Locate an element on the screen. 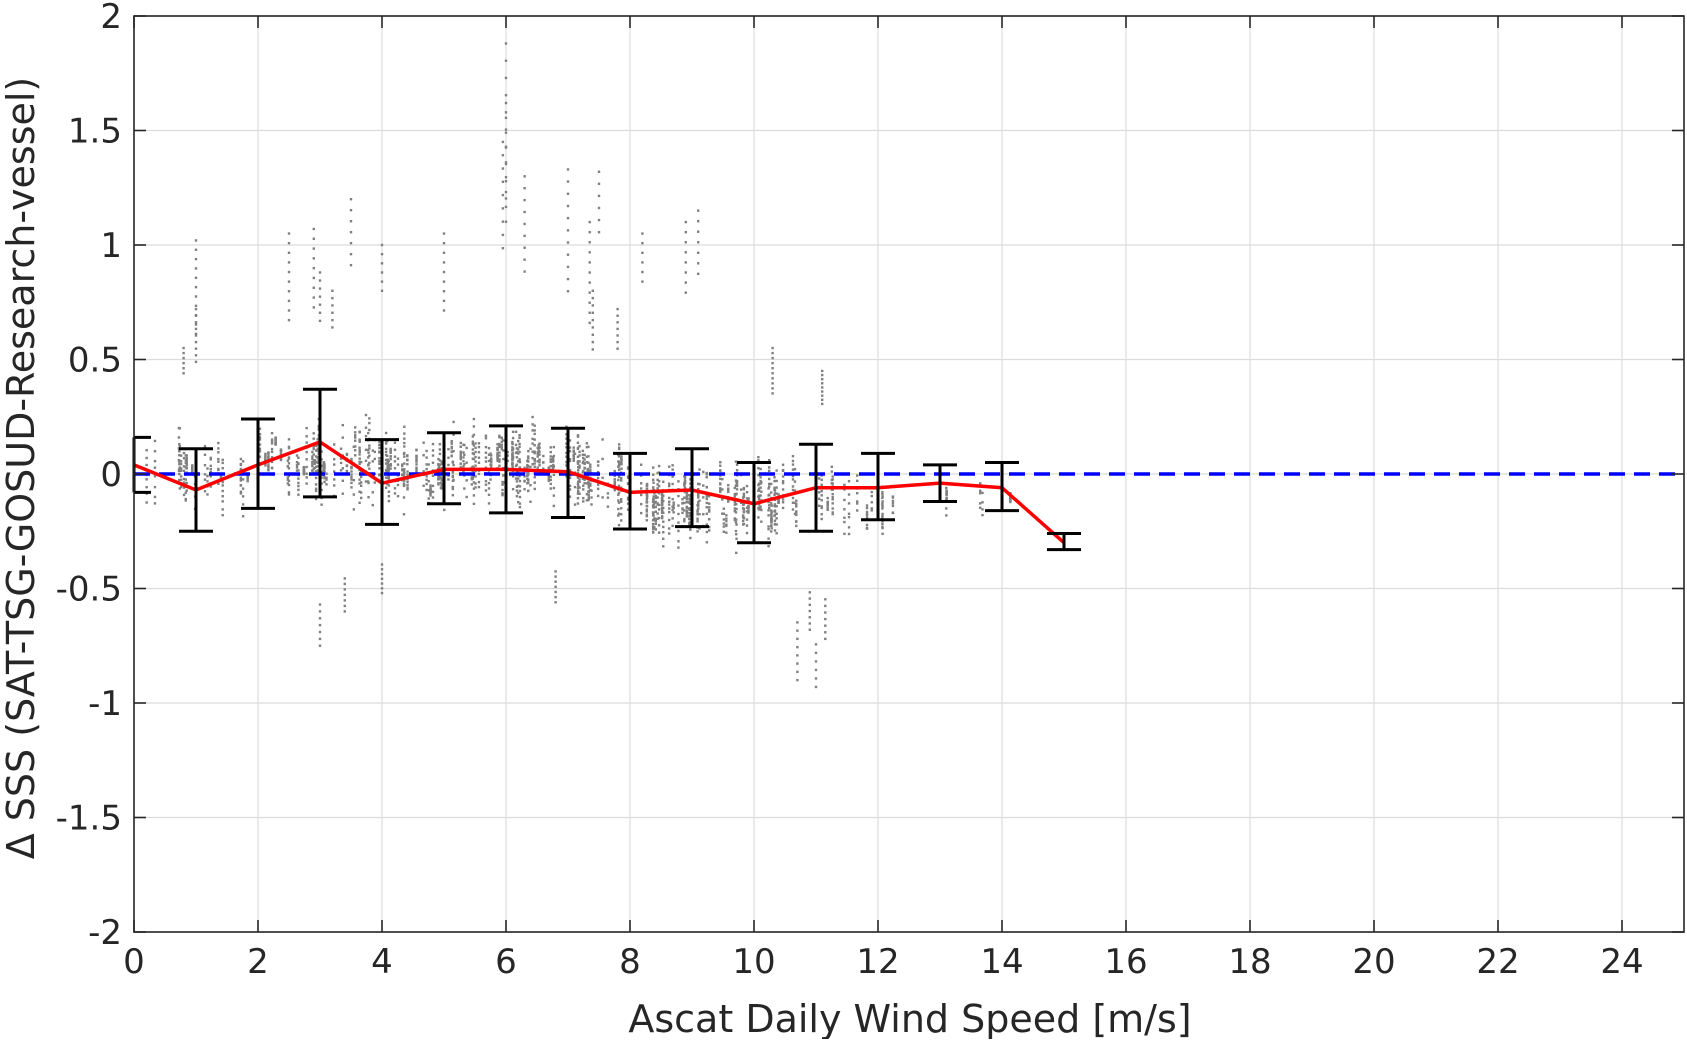 The image size is (1687, 1044). error-bar is located at coordinates (940, 483).